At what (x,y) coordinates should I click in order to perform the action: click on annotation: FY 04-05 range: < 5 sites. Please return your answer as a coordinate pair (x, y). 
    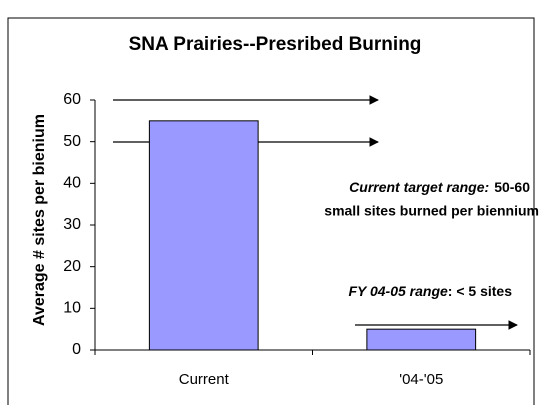
    Looking at the image, I should click on (430, 291).